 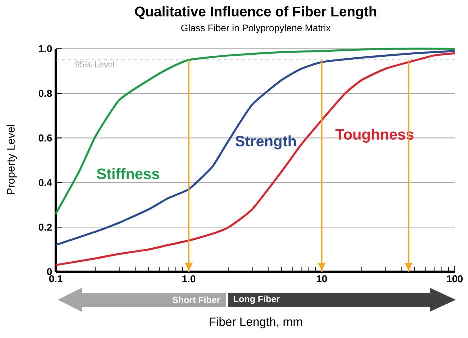 I want to click on y-tick-label: 0.4, so click(x=45, y=182).